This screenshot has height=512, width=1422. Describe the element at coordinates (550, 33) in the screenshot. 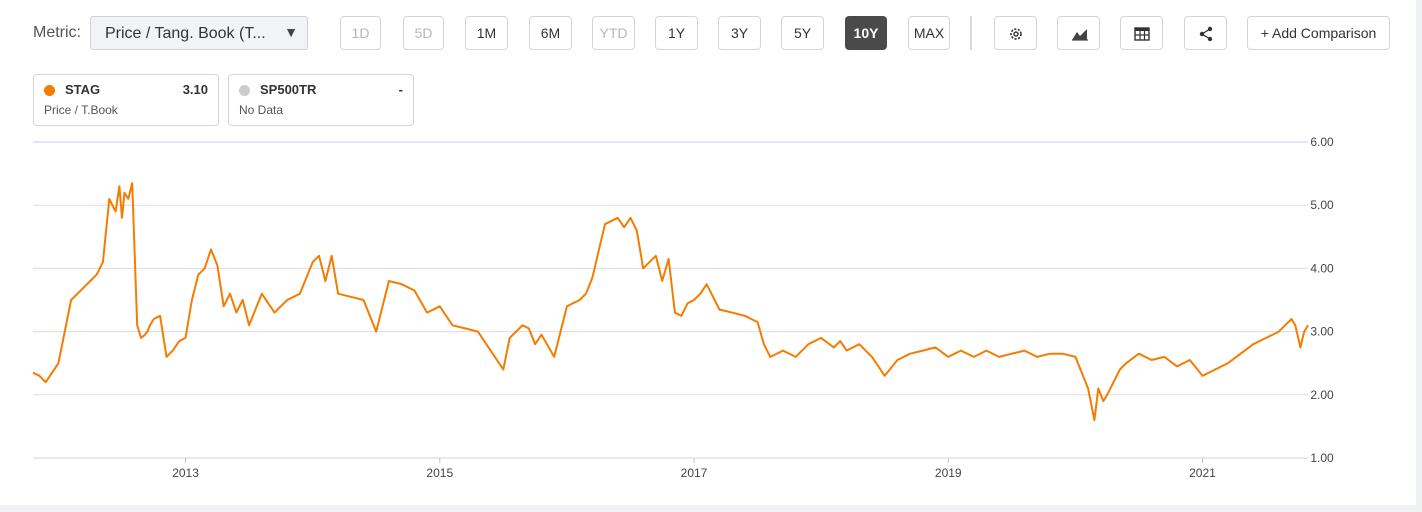

I see `range-6m-button: 6M` at that location.